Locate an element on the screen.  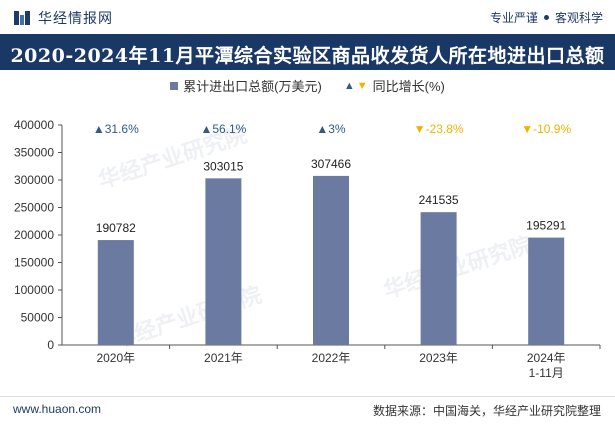
growth-label: ▼-10.9% is located at coordinates (546, 129).